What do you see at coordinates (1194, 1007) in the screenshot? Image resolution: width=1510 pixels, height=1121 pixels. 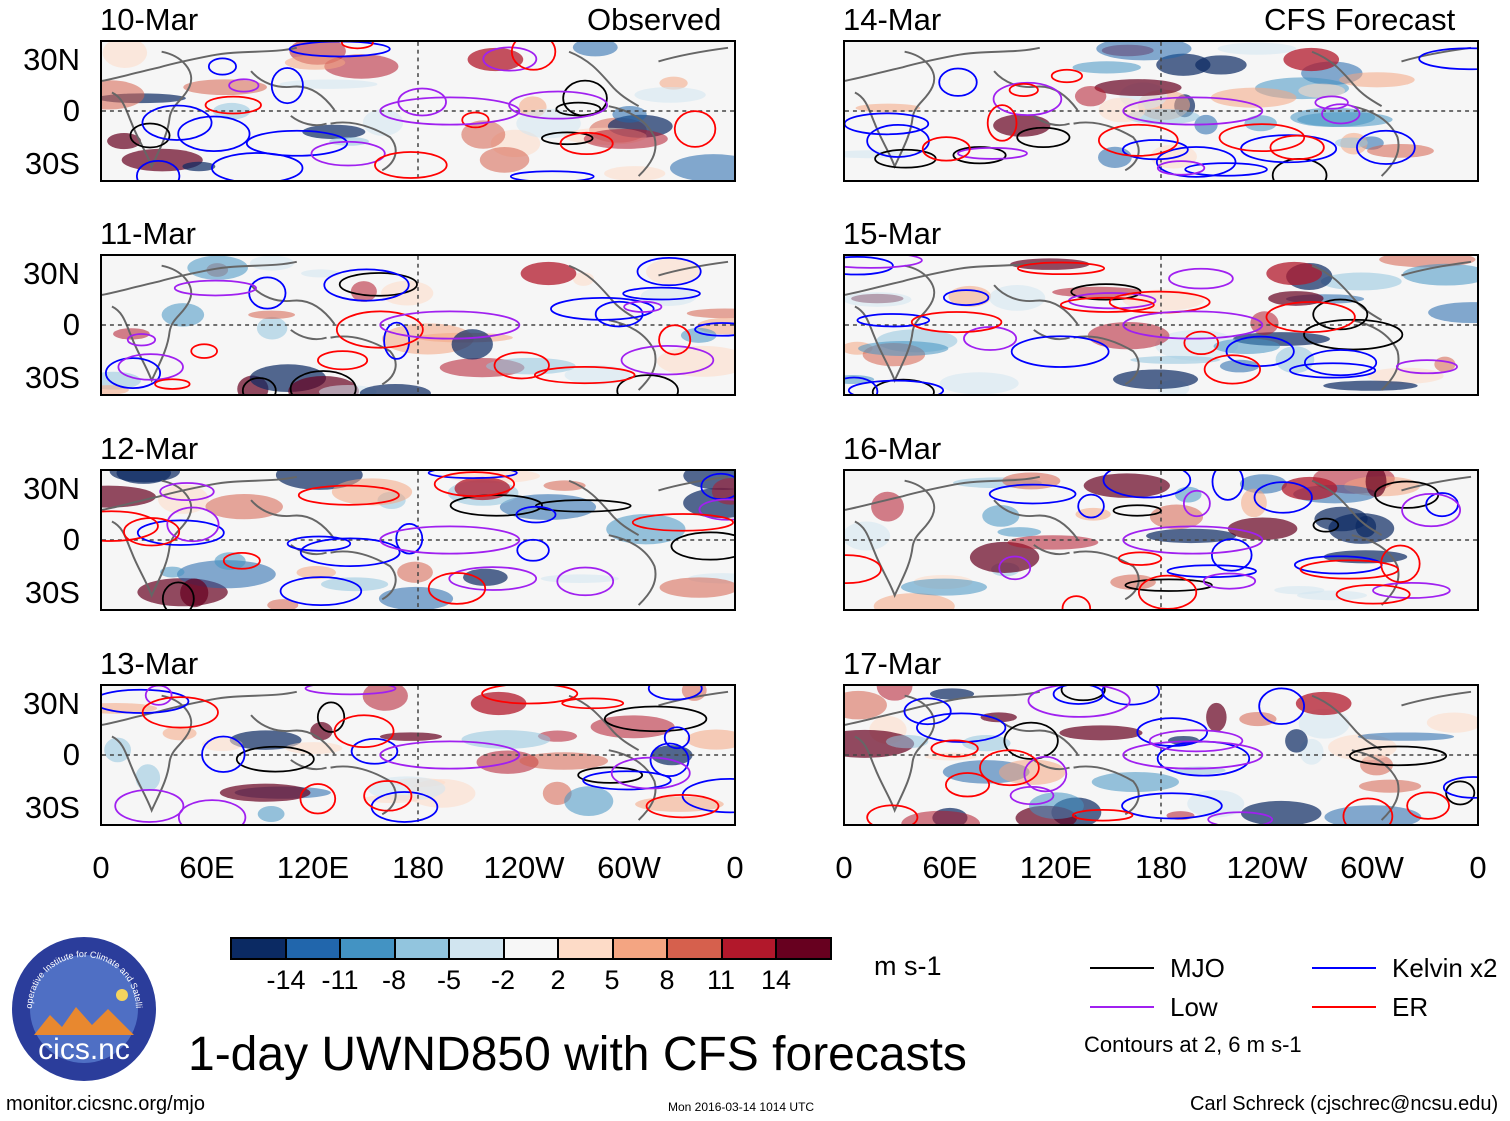 I see `legend-label-low: Low` at bounding box center [1194, 1007].